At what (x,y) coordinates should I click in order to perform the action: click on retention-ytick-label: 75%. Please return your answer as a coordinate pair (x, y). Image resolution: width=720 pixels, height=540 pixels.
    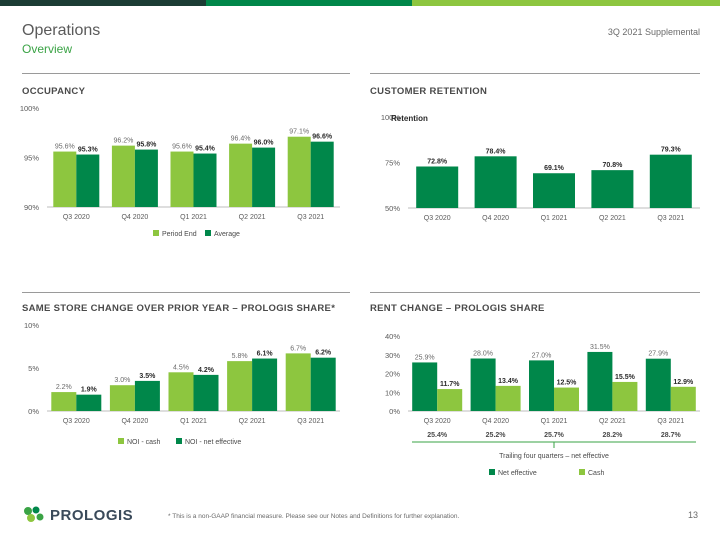
    Looking at the image, I should click on (392, 163).